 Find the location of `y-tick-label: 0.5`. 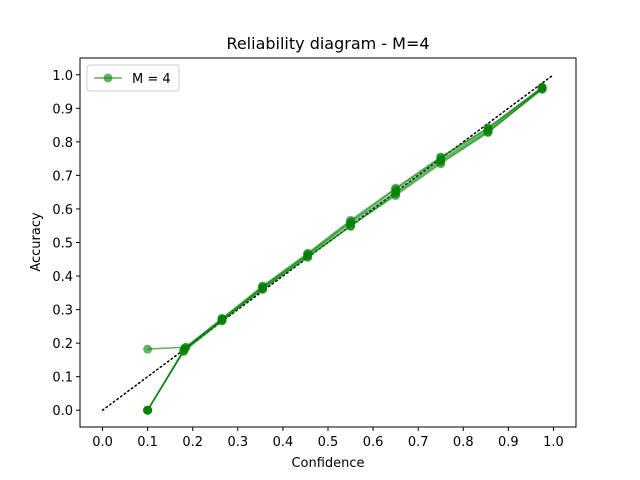

y-tick-label: 0.5 is located at coordinates (62, 244).